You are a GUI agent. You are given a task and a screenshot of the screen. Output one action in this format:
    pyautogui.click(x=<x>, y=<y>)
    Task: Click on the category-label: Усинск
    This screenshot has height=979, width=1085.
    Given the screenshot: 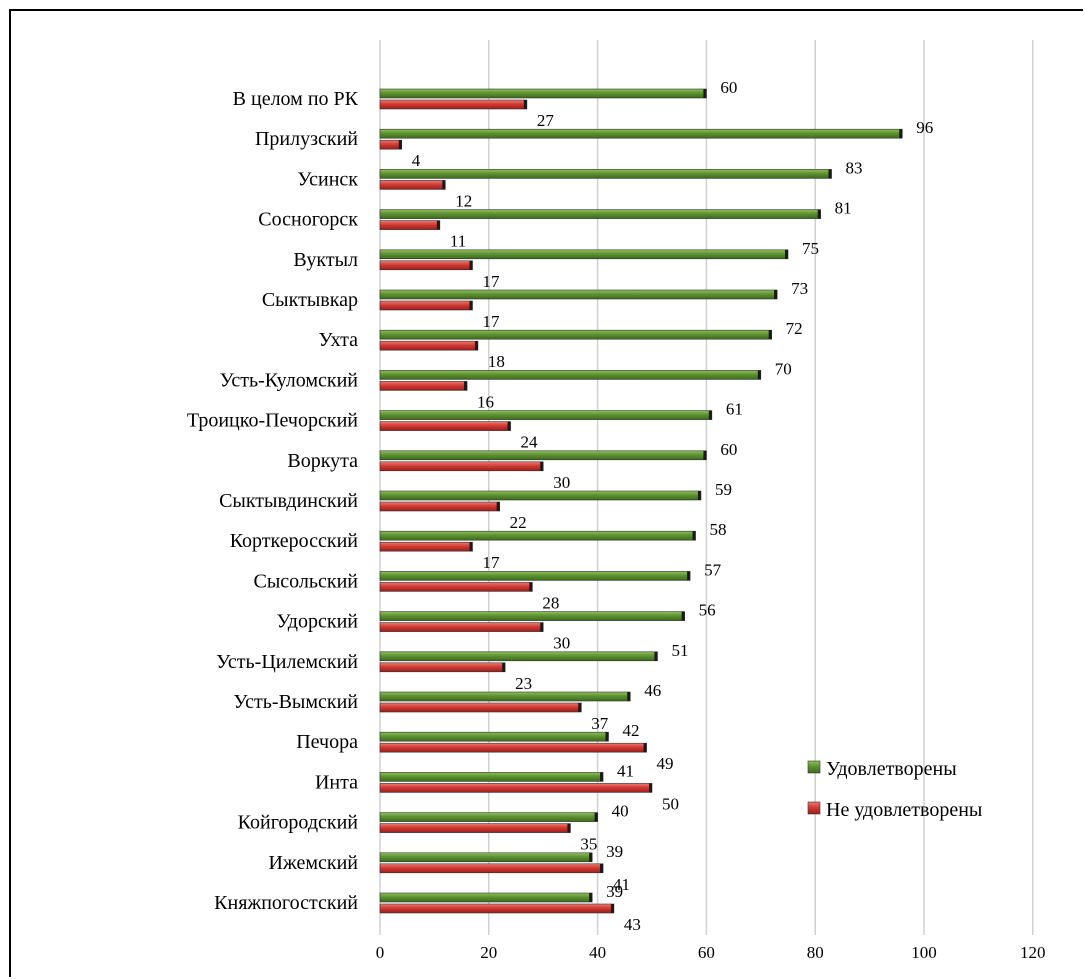 What is the action you would take?
    pyautogui.click(x=327, y=179)
    